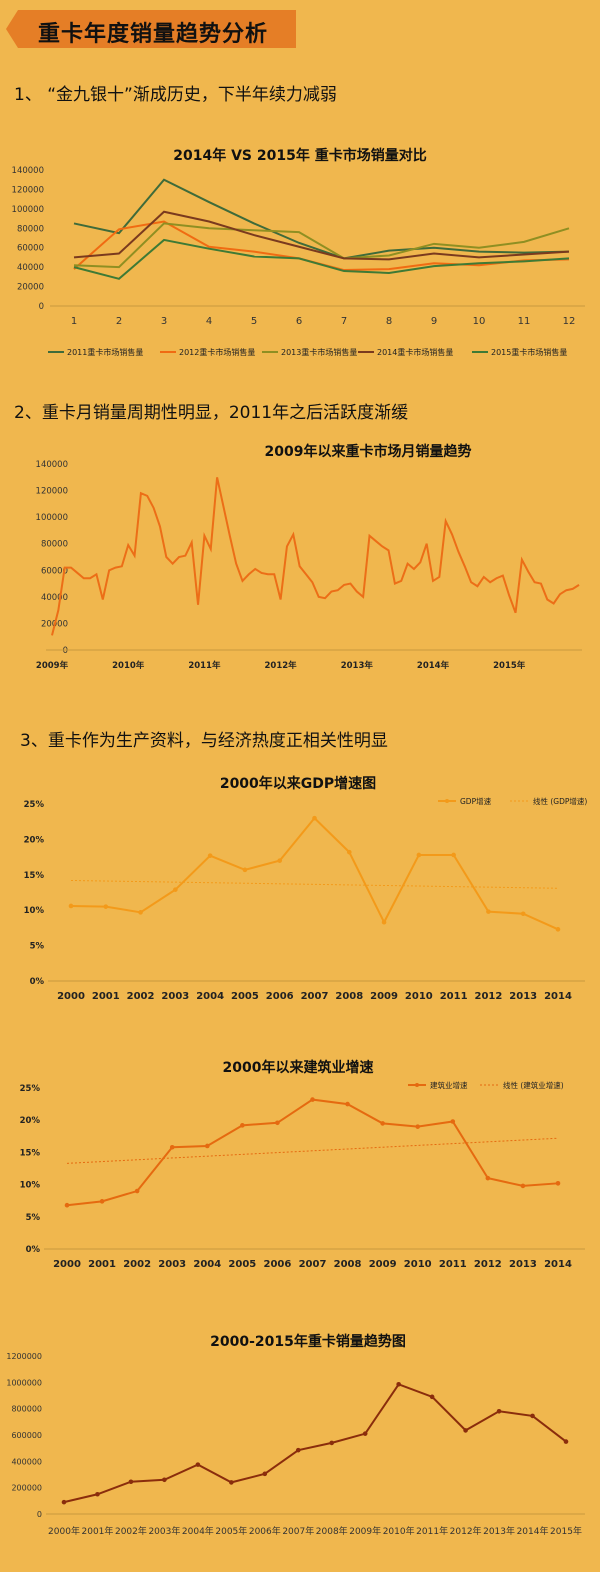 The image size is (600, 1572). Describe the element at coordinates (64, 1531) in the screenshot. I see `x-tick-label: 2000年` at that location.